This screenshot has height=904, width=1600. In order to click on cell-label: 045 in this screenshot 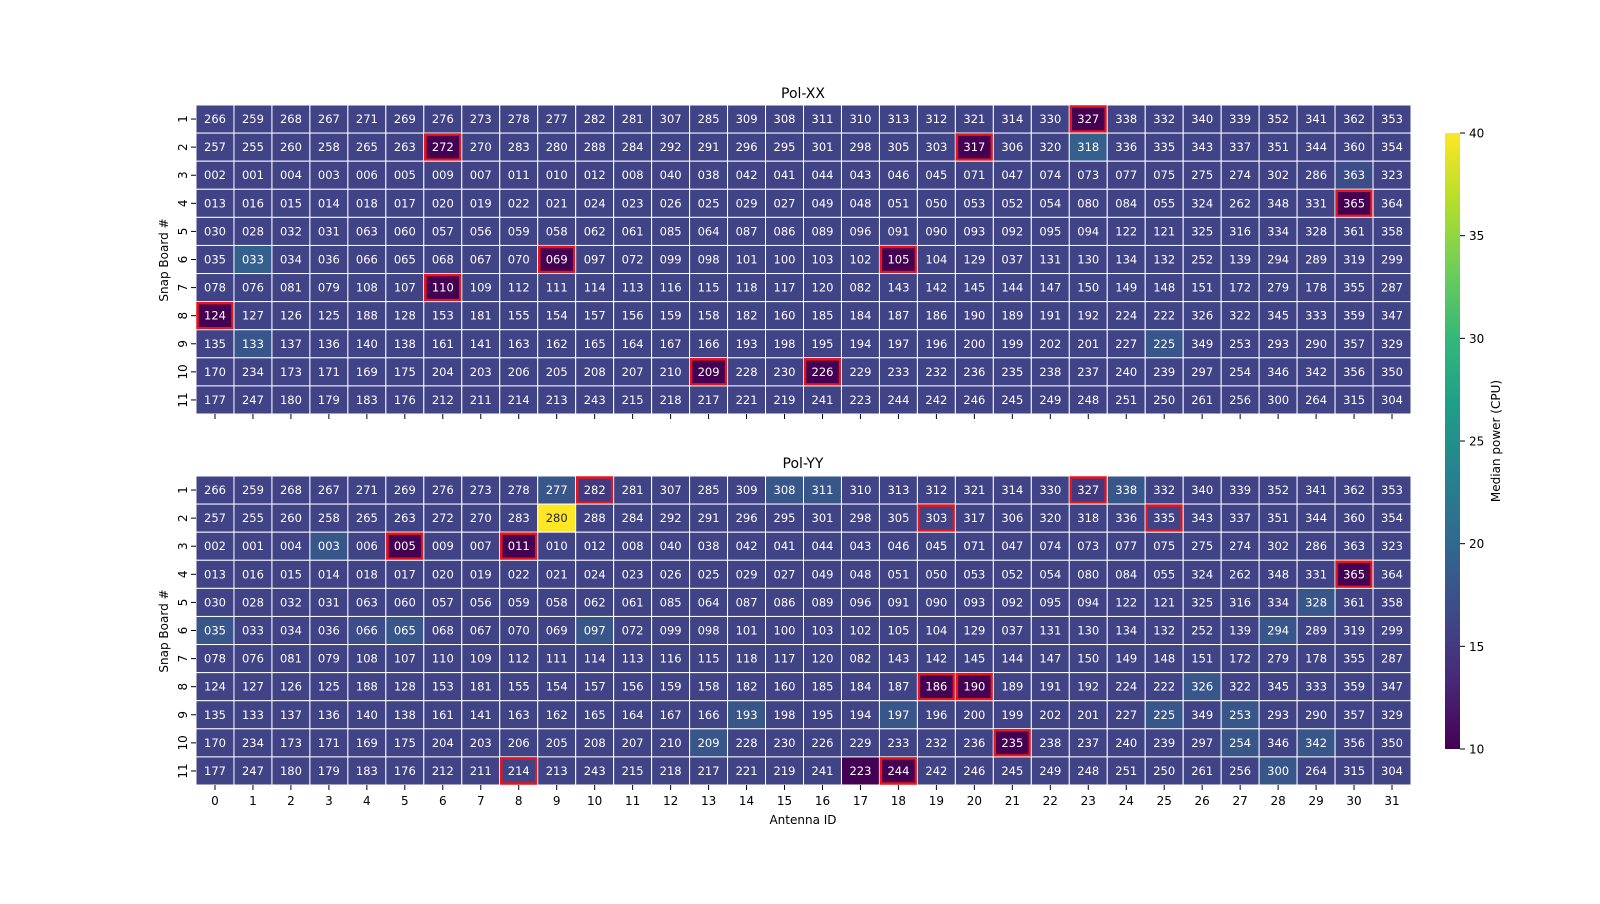, I will do `click(936, 175)`.